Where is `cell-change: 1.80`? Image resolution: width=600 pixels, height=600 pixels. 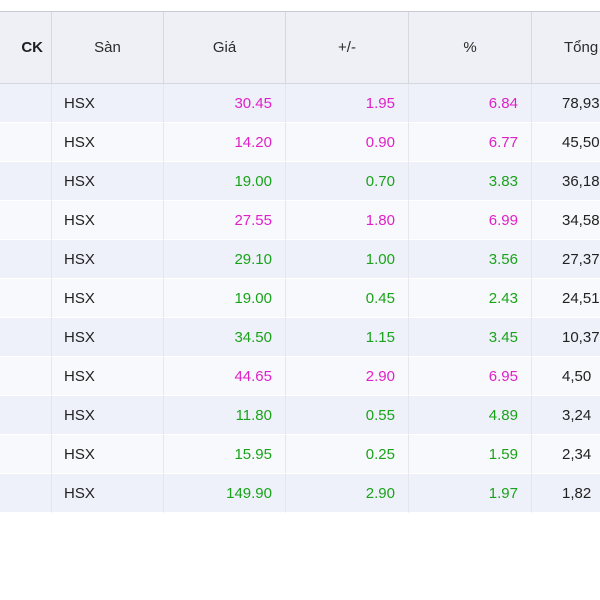 cell-change: 1.80 is located at coordinates (347, 220).